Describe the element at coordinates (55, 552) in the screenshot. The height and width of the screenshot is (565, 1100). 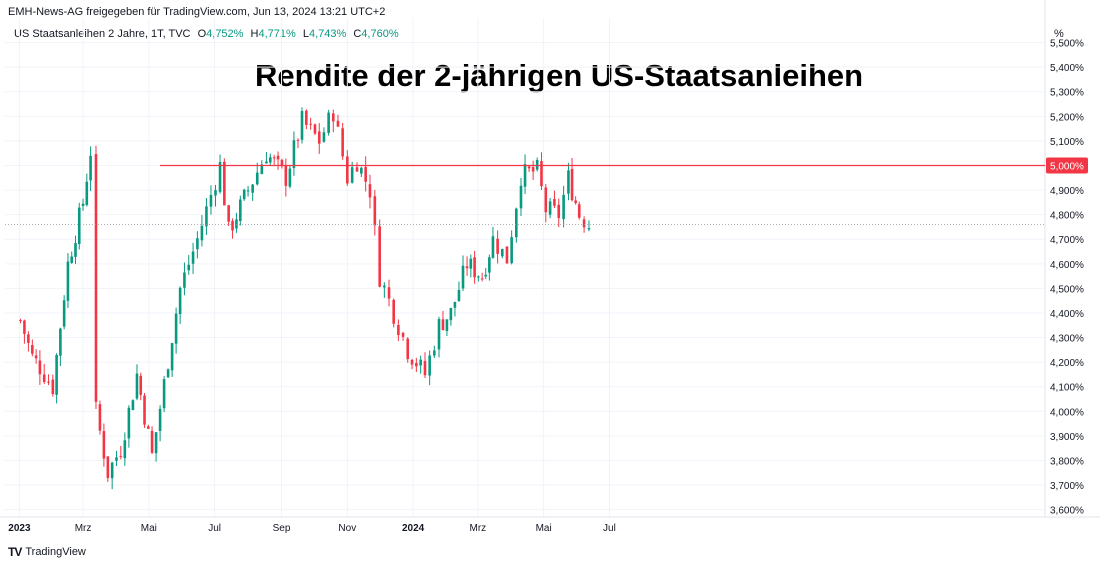
I see `brand-name: TradingView` at that location.